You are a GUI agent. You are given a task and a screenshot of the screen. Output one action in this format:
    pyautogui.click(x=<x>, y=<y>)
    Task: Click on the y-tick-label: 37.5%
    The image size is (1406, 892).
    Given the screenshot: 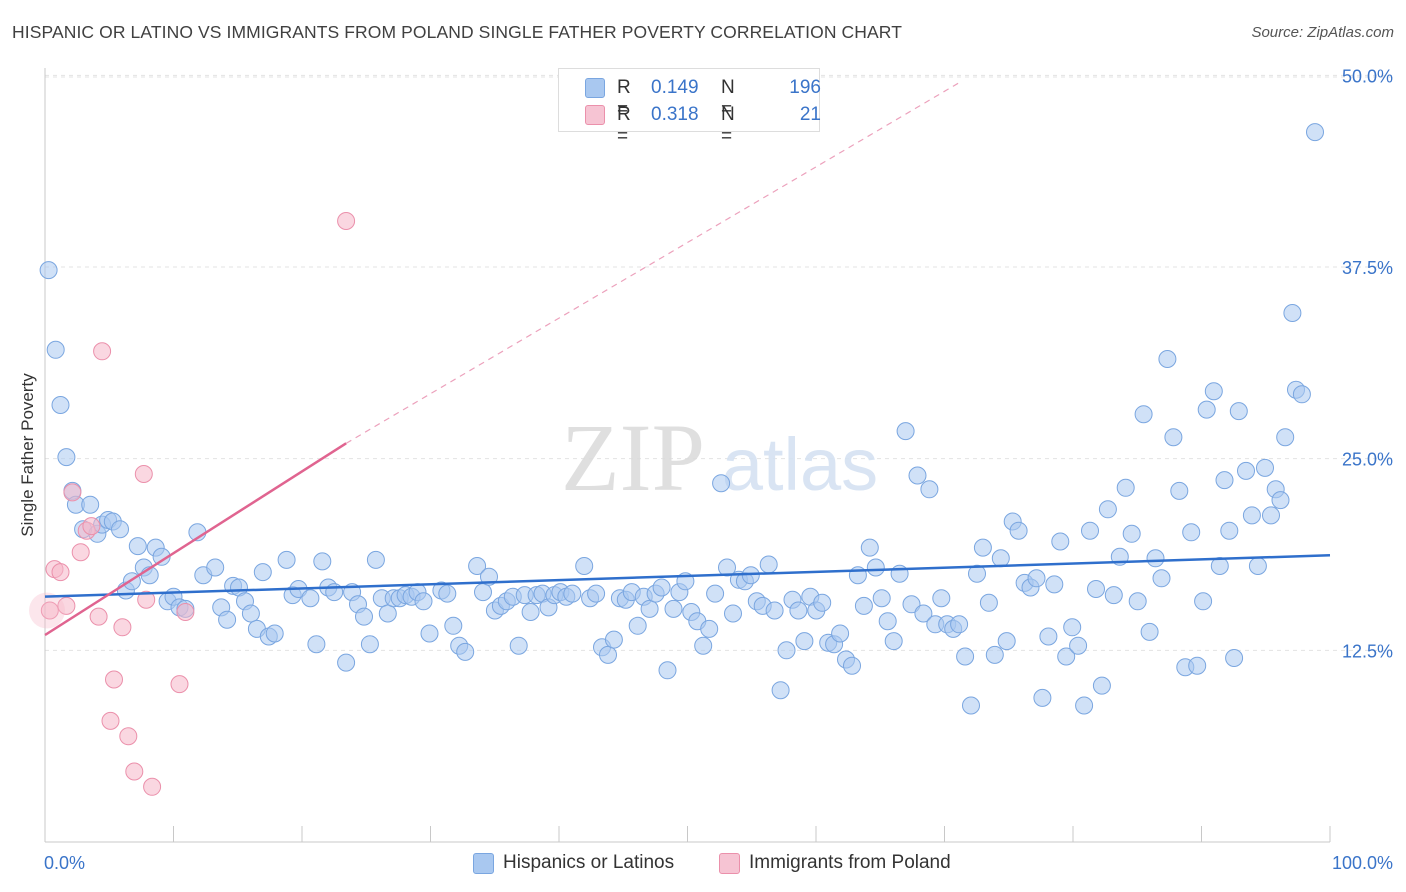 What is the action you would take?
    pyautogui.click(x=1367, y=268)
    